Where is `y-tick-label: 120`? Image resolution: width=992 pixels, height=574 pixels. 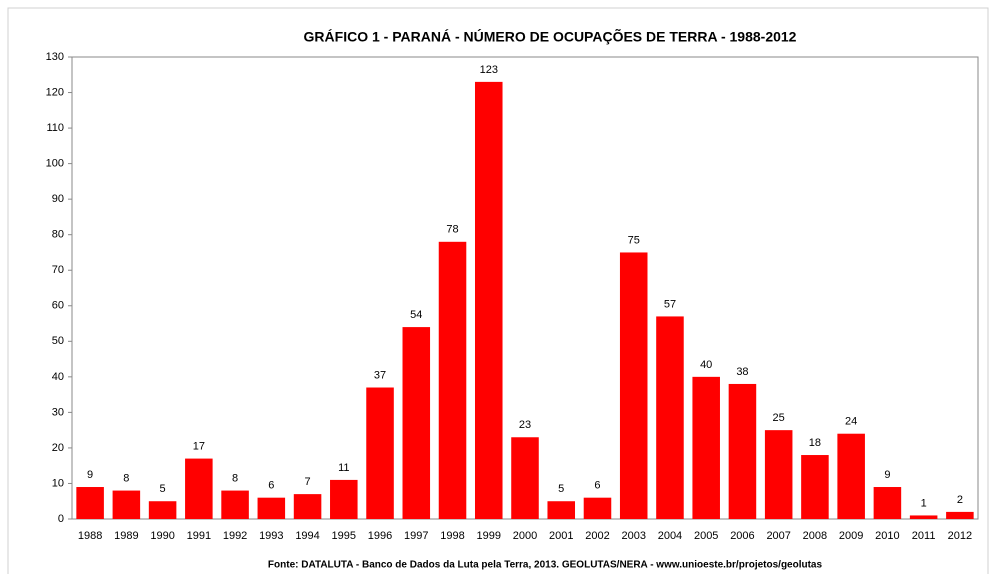
y-tick-label: 120 is located at coordinates (55, 92).